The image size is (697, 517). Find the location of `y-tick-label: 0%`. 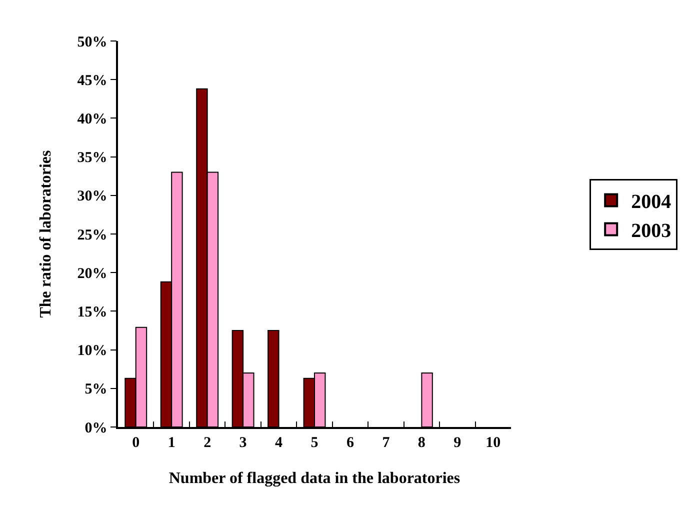

y-tick-label: 0% is located at coordinates (96, 428).